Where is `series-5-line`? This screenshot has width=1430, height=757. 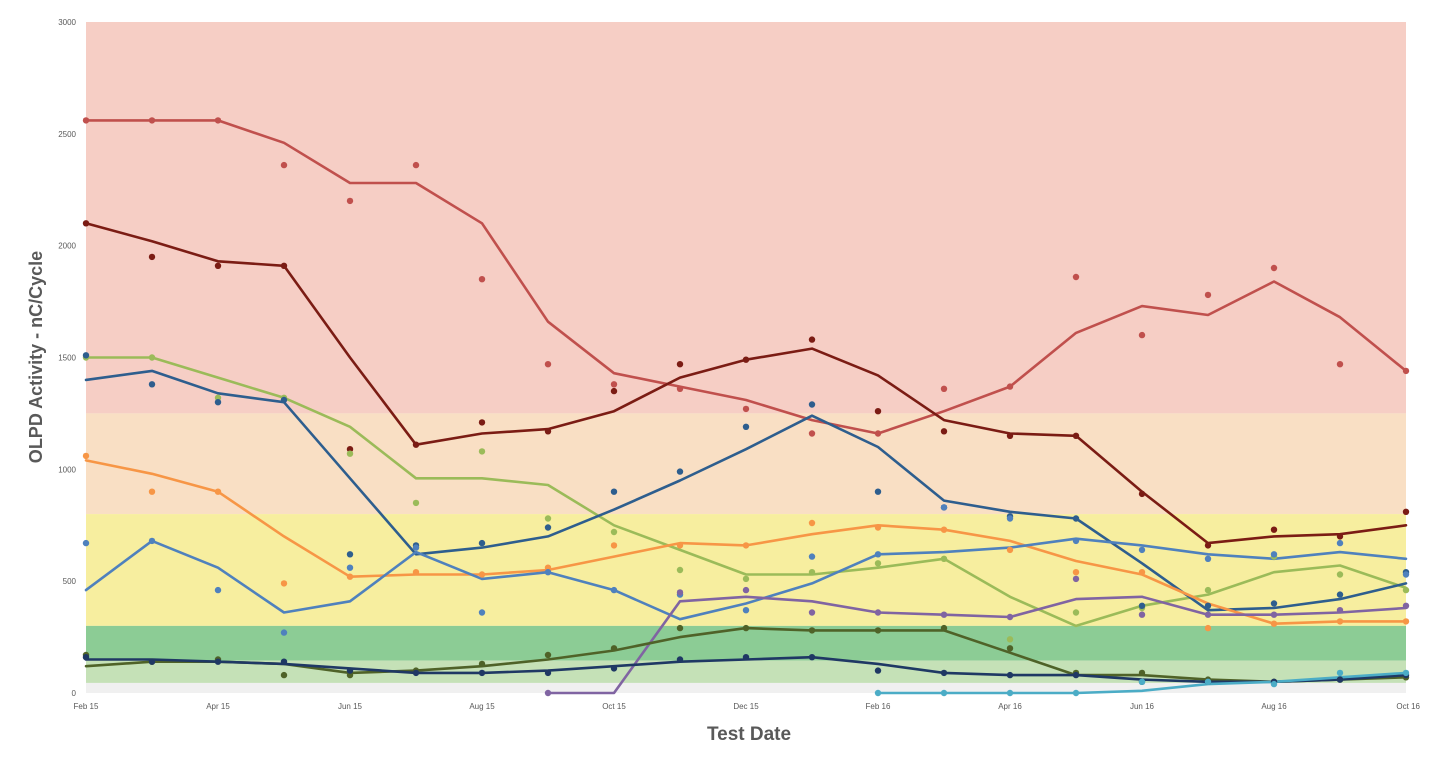
series-5-line is located at coordinates (746, 579).